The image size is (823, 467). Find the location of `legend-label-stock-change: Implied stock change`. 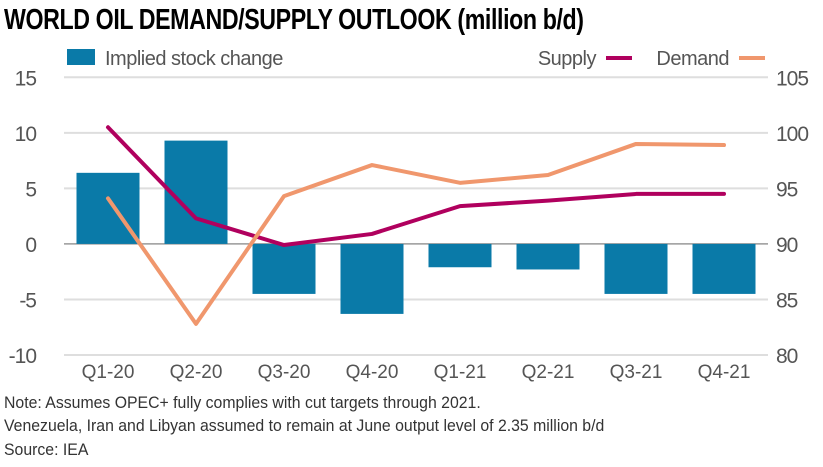

legend-label-stock-change: Implied stock change is located at coordinates (194, 59).